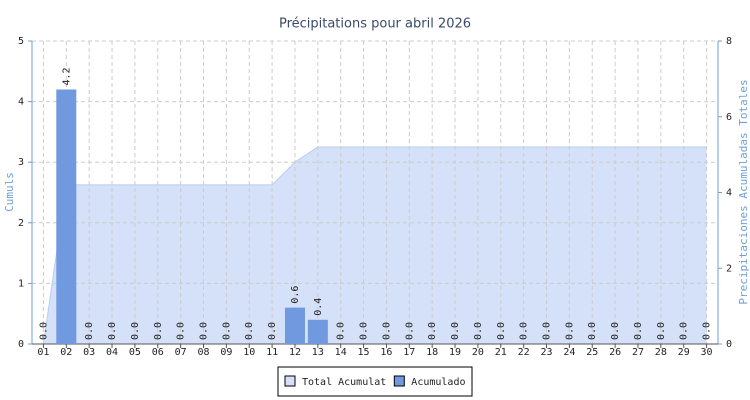  Describe the element at coordinates (21, 102) in the screenshot. I see `y-tick-label: 4` at that location.